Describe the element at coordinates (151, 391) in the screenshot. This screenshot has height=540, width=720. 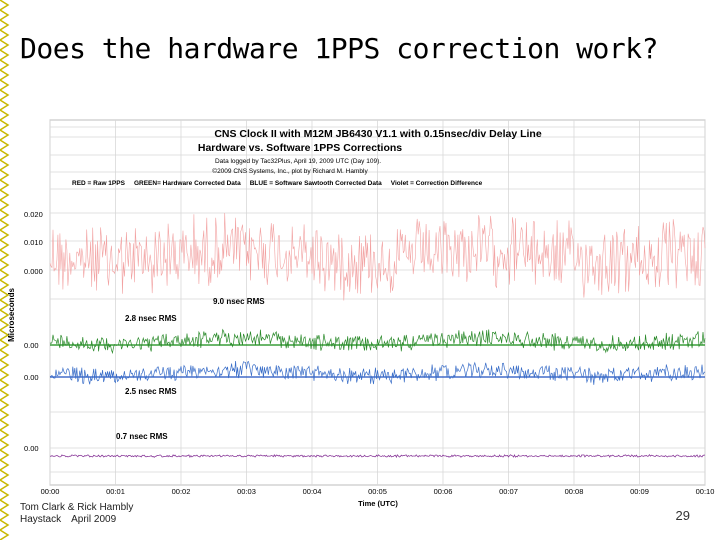
I see `rms-annotation-blue: 2.5 nsec RMS` at that location.